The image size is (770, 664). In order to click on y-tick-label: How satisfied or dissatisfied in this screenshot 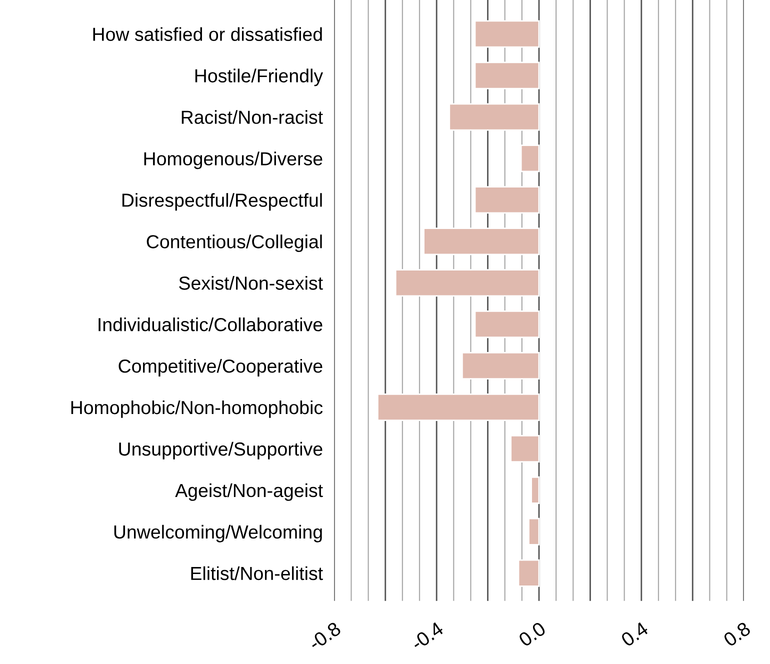, I will do `click(207, 34)`.